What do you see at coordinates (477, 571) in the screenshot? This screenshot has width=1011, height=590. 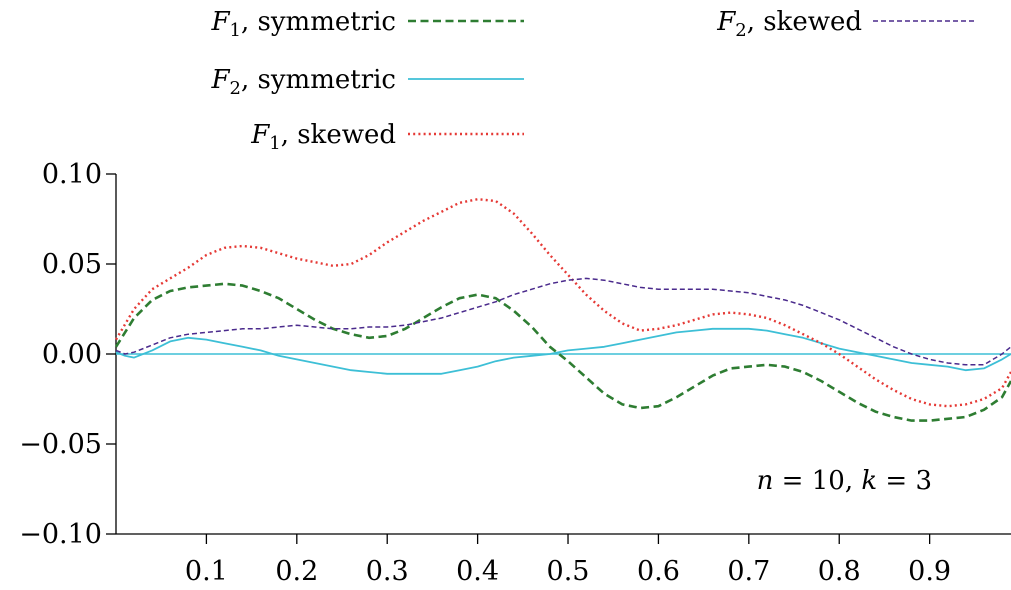 I see `x-tick-label: 0.4` at bounding box center [477, 571].